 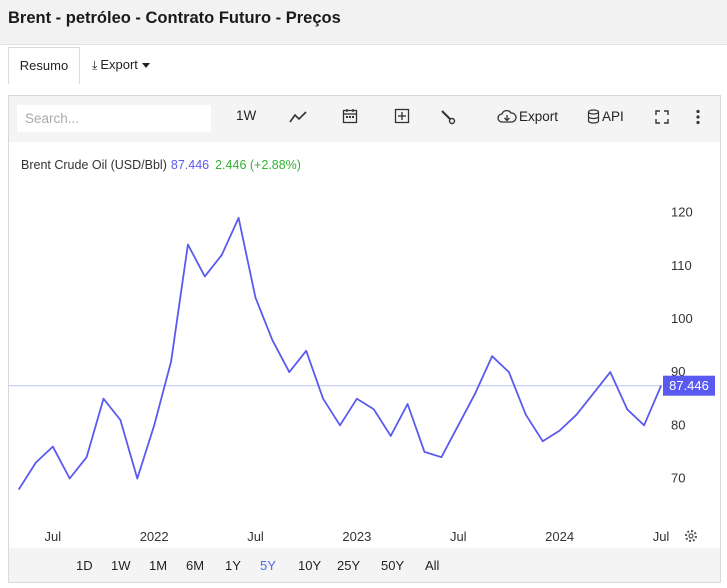 I want to click on last-price-tag, so click(x=689, y=385).